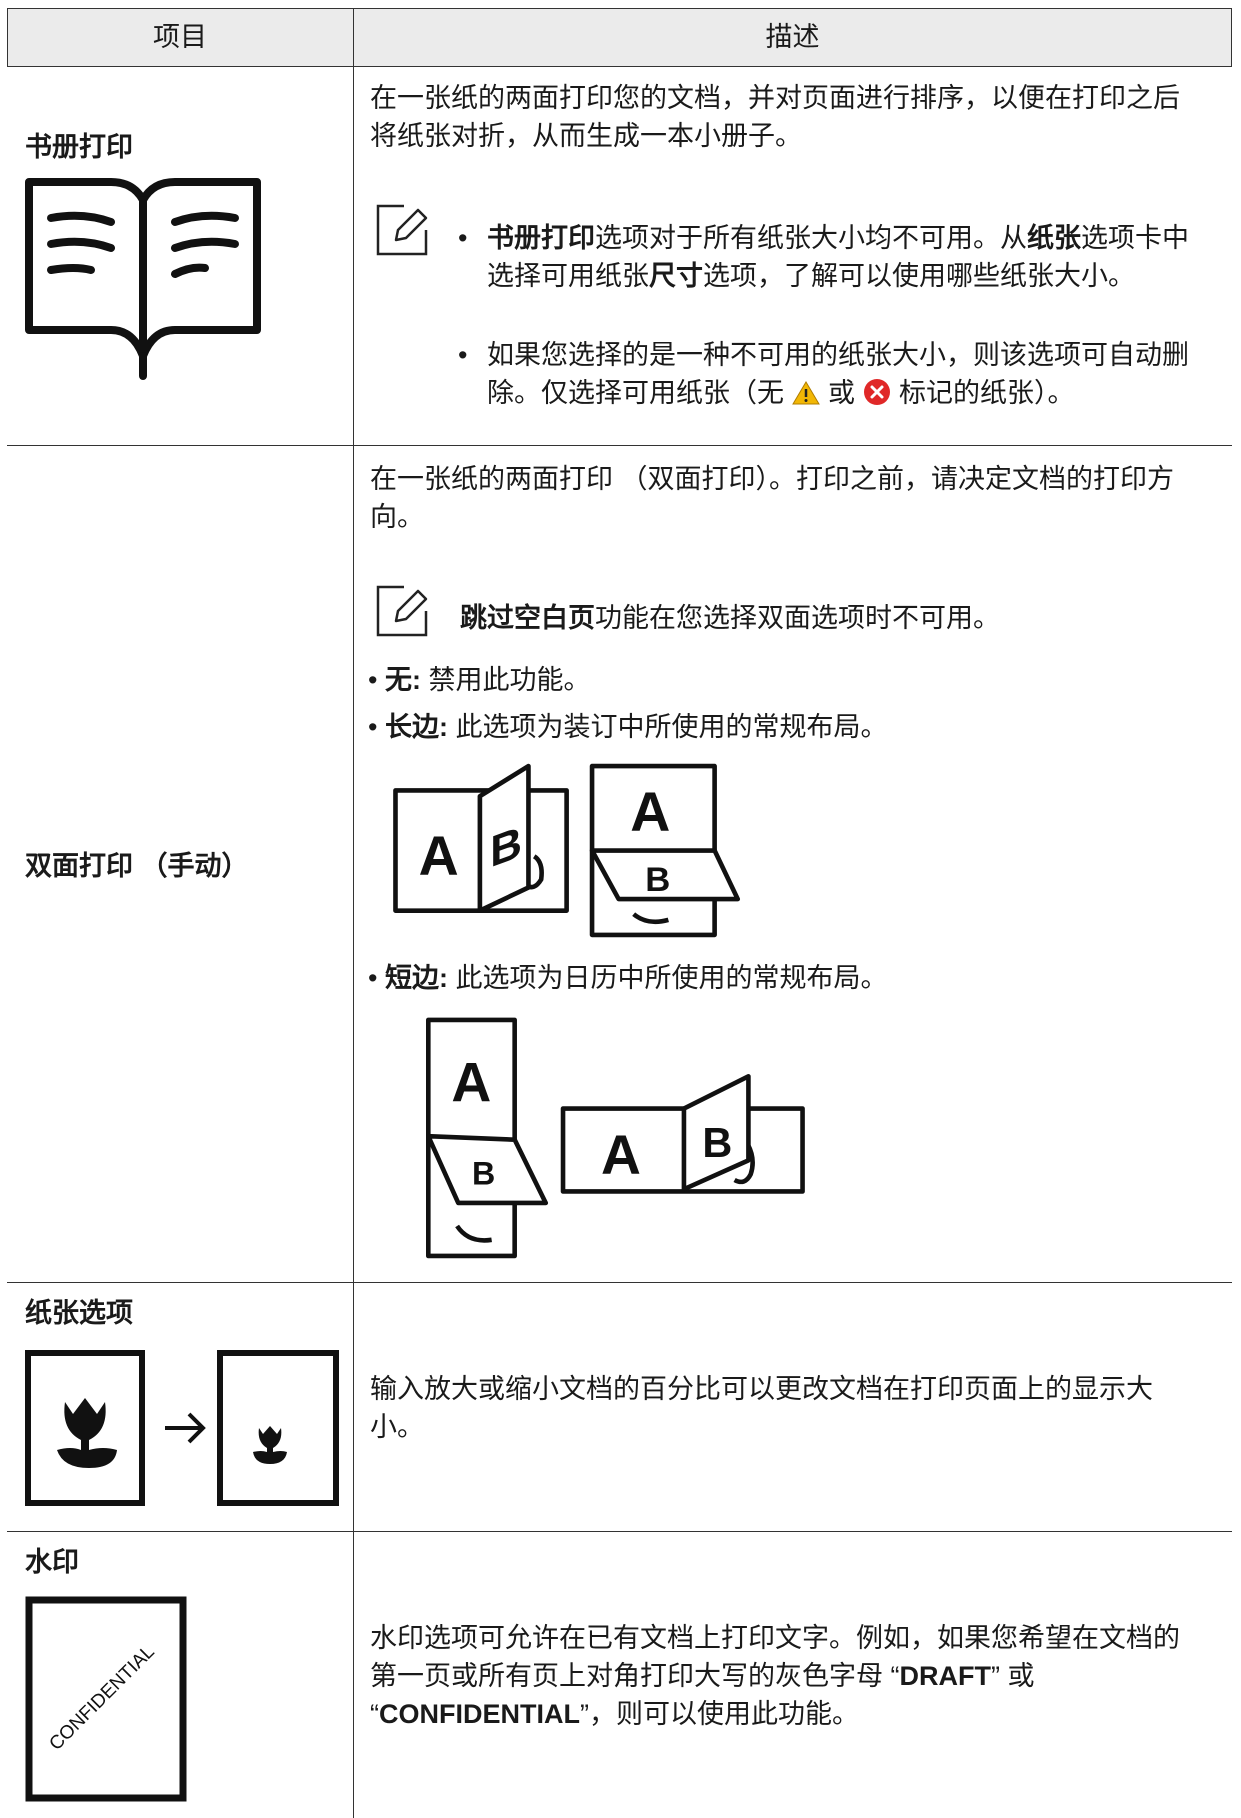  I want to click on column-divider, so click(353, 913).